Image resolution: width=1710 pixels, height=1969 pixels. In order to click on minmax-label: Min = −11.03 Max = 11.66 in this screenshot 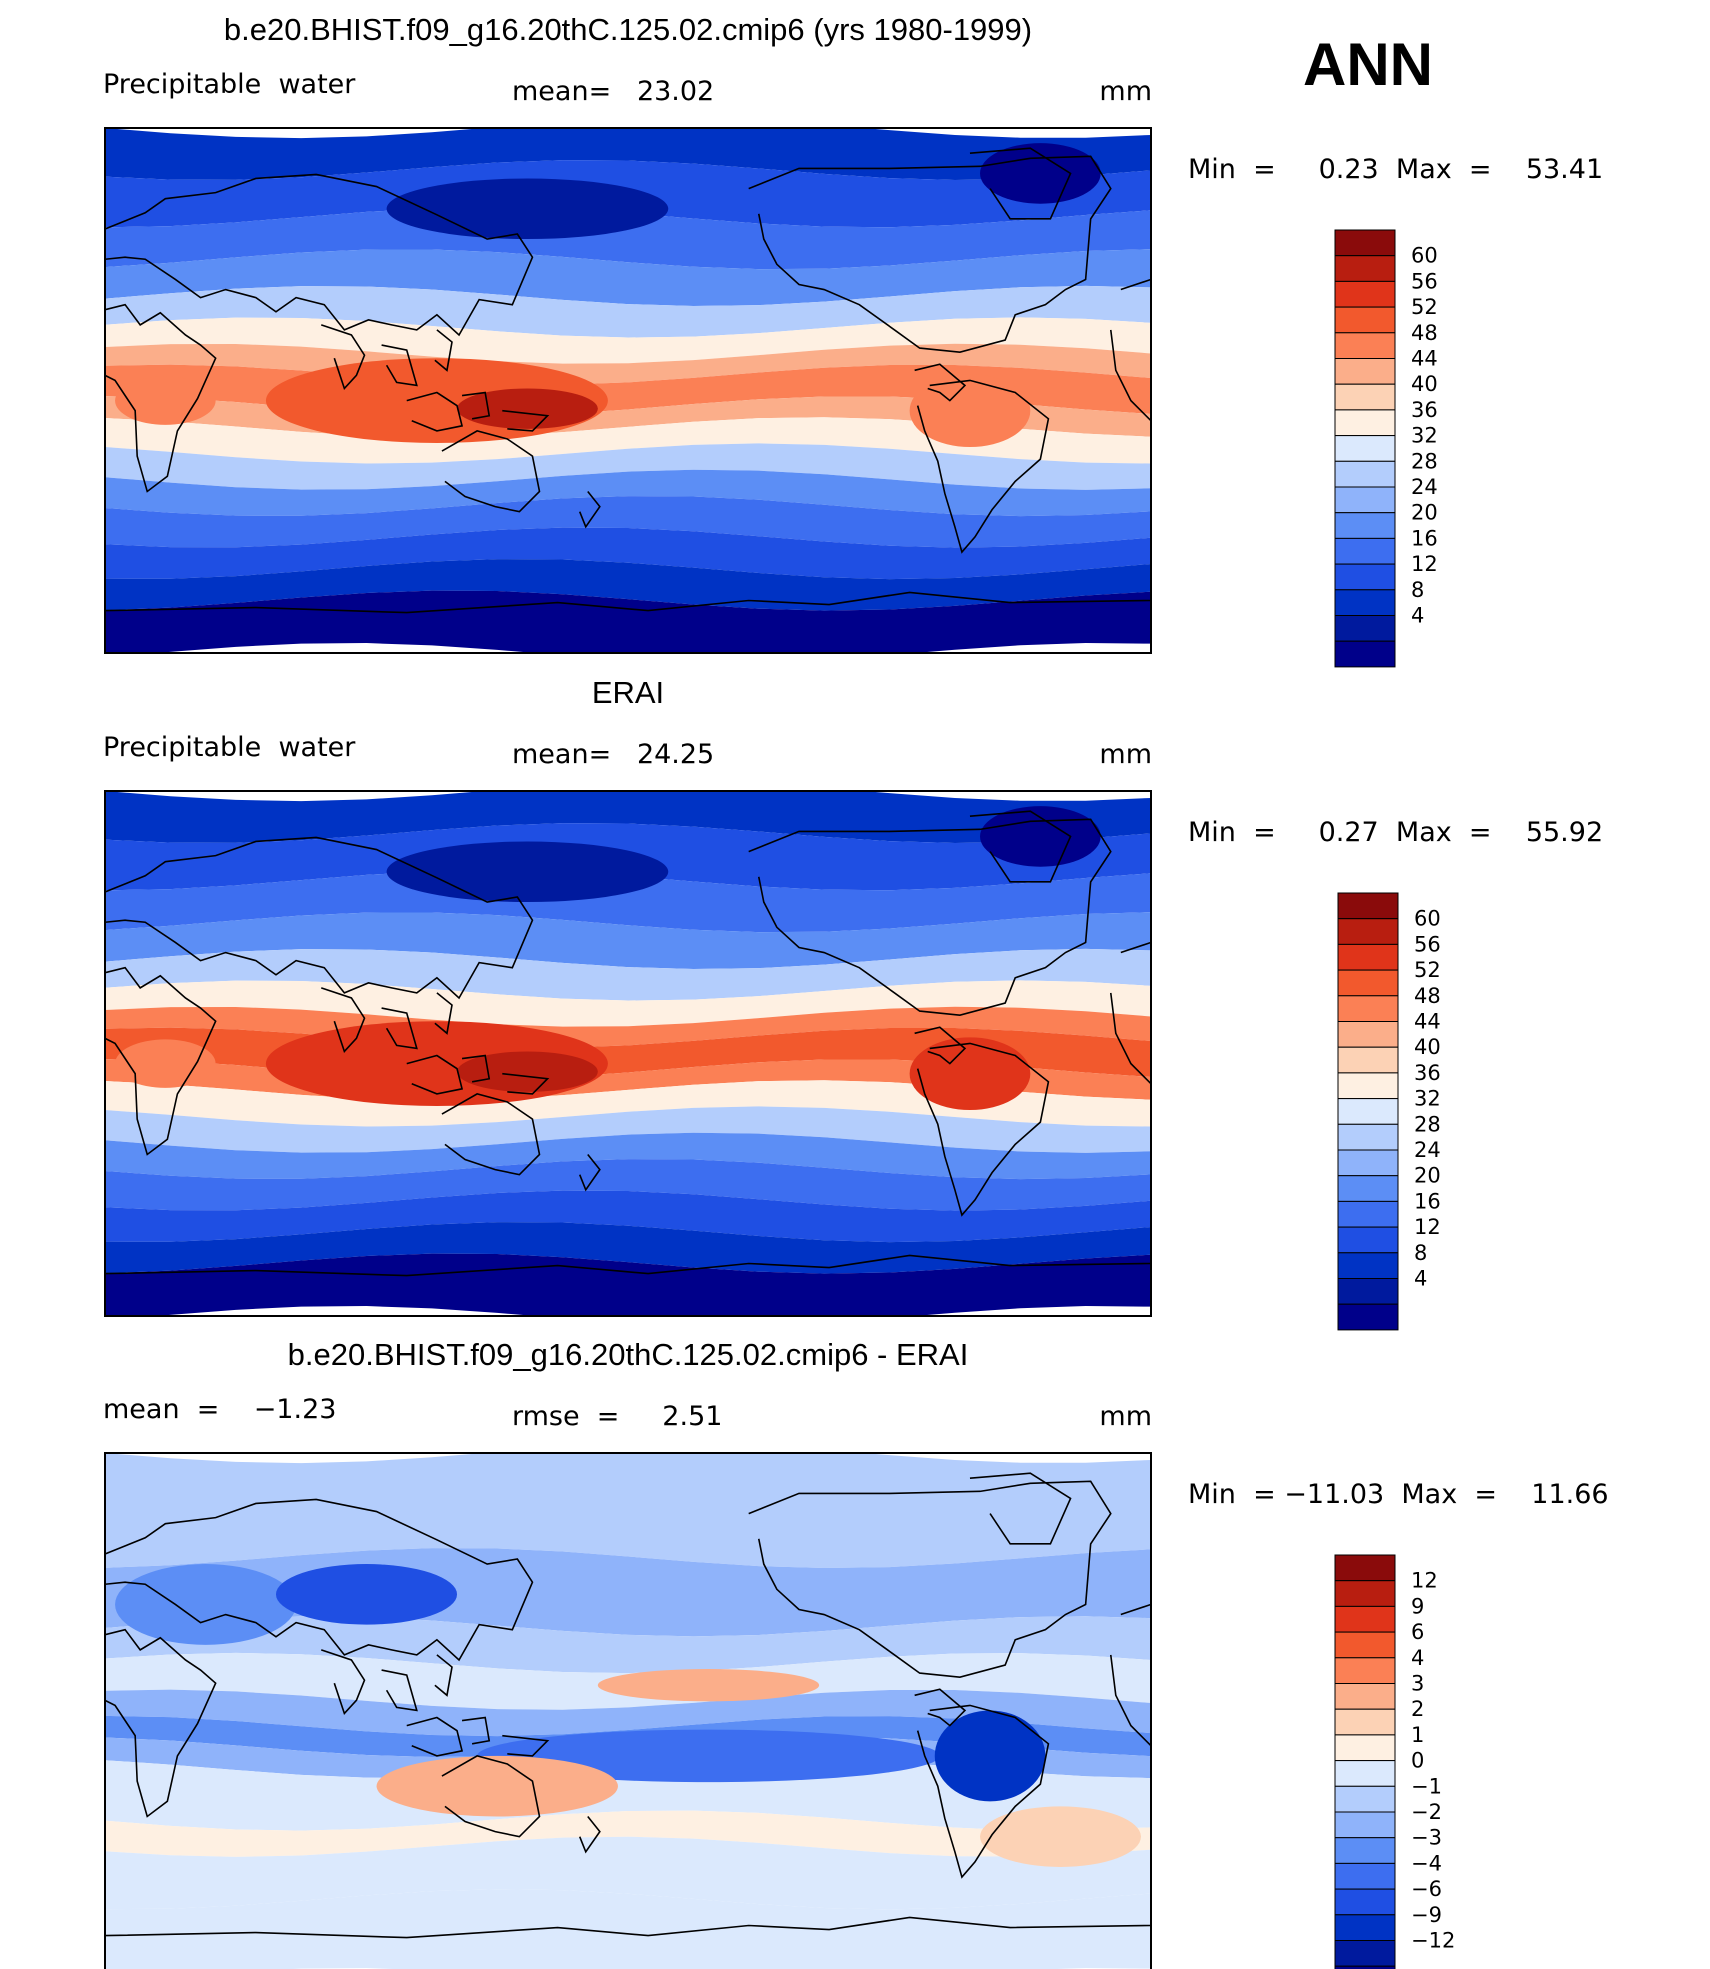, I will do `click(1398, 1494)`.